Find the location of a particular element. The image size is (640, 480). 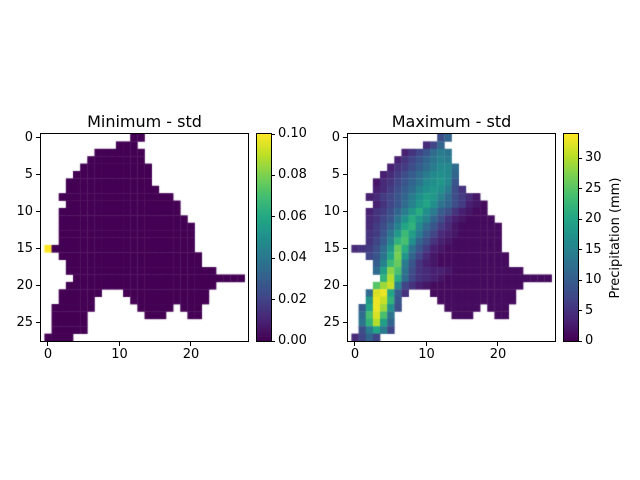

precipitation-colorbar is located at coordinates (571, 237).